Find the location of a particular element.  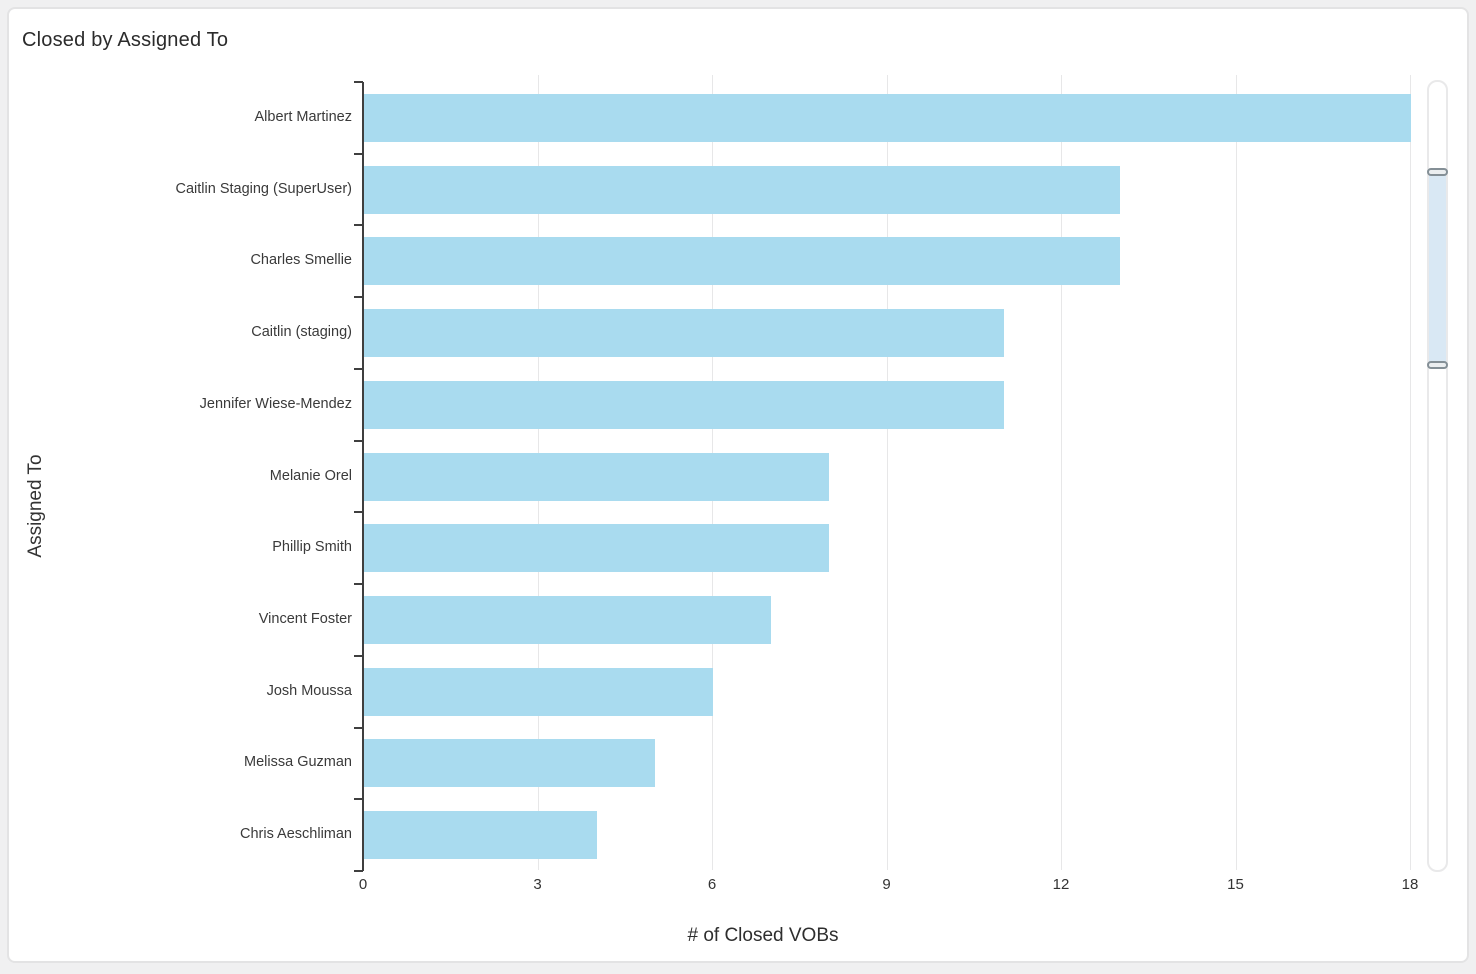

category-label: Vincent Foster is located at coordinates (305, 618).